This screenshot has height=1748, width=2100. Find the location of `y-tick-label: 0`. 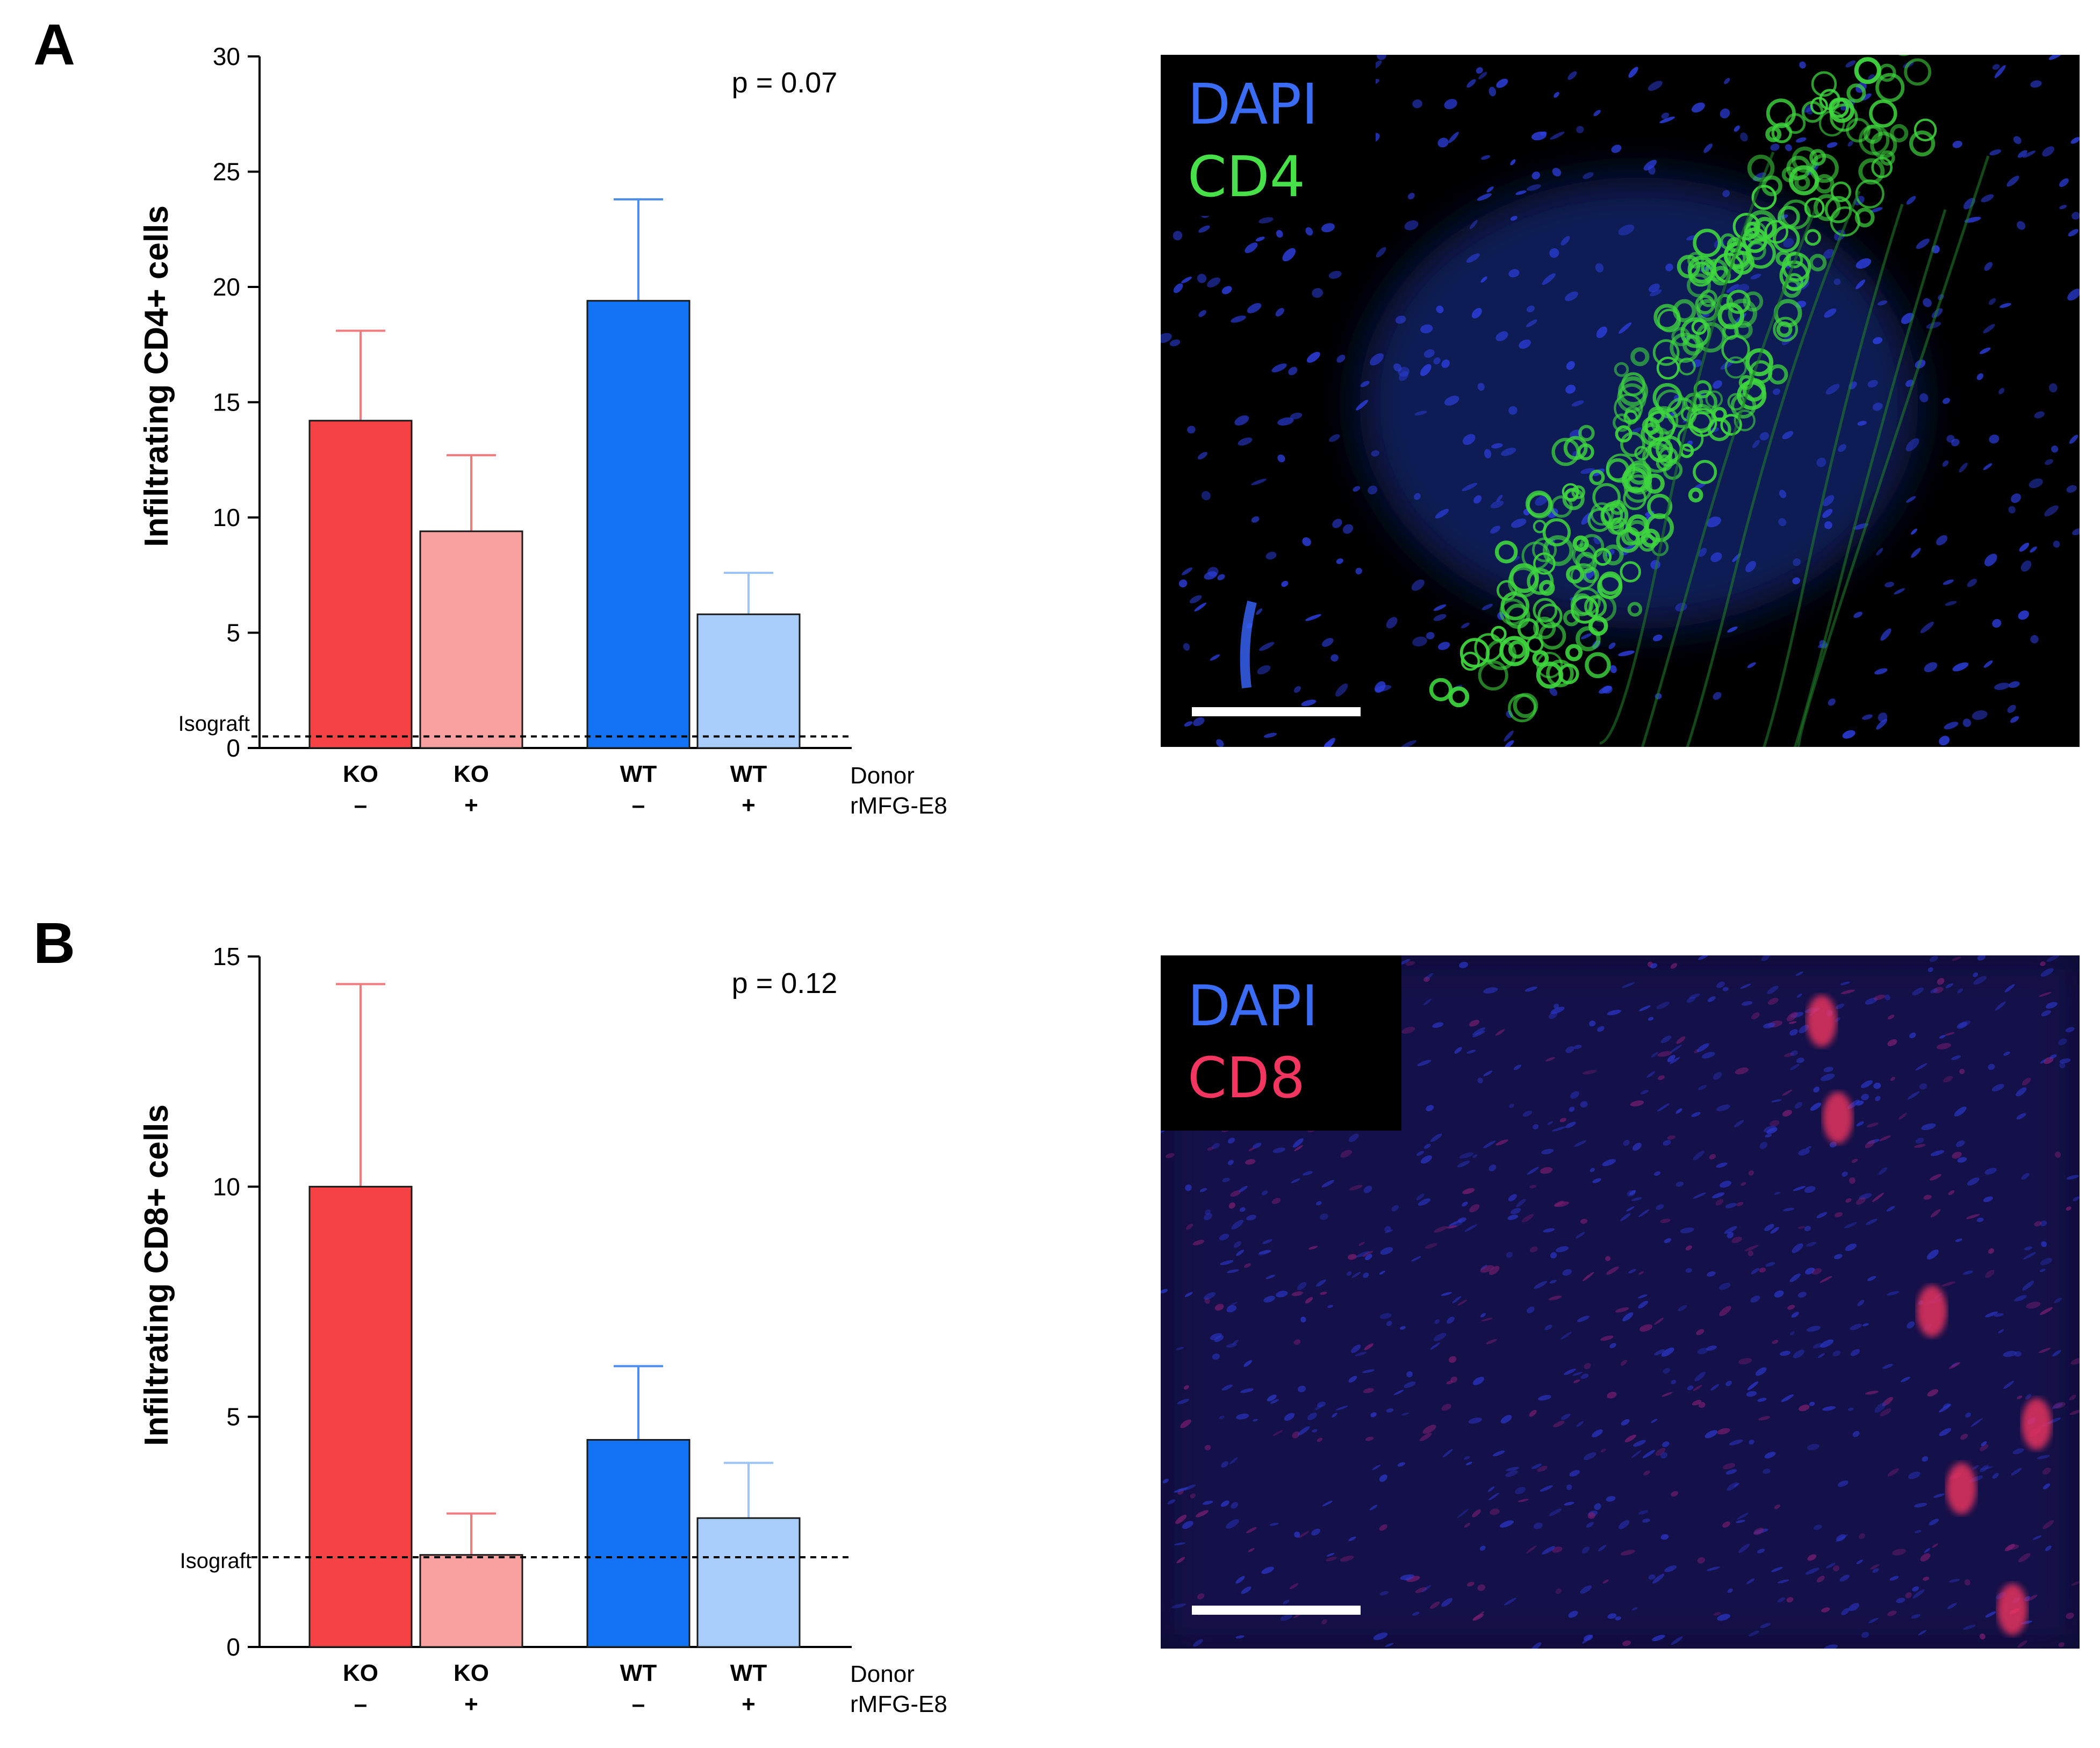

y-tick-label: 0 is located at coordinates (233, 748).